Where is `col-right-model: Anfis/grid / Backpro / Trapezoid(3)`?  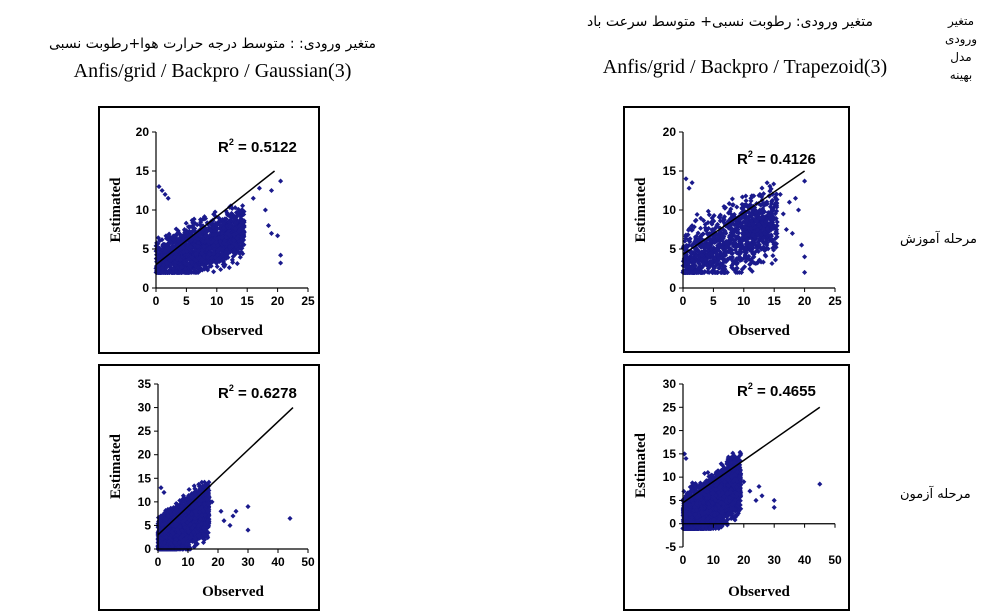 col-right-model: Anfis/grid / Backpro / Trapezoid(3) is located at coordinates (745, 67).